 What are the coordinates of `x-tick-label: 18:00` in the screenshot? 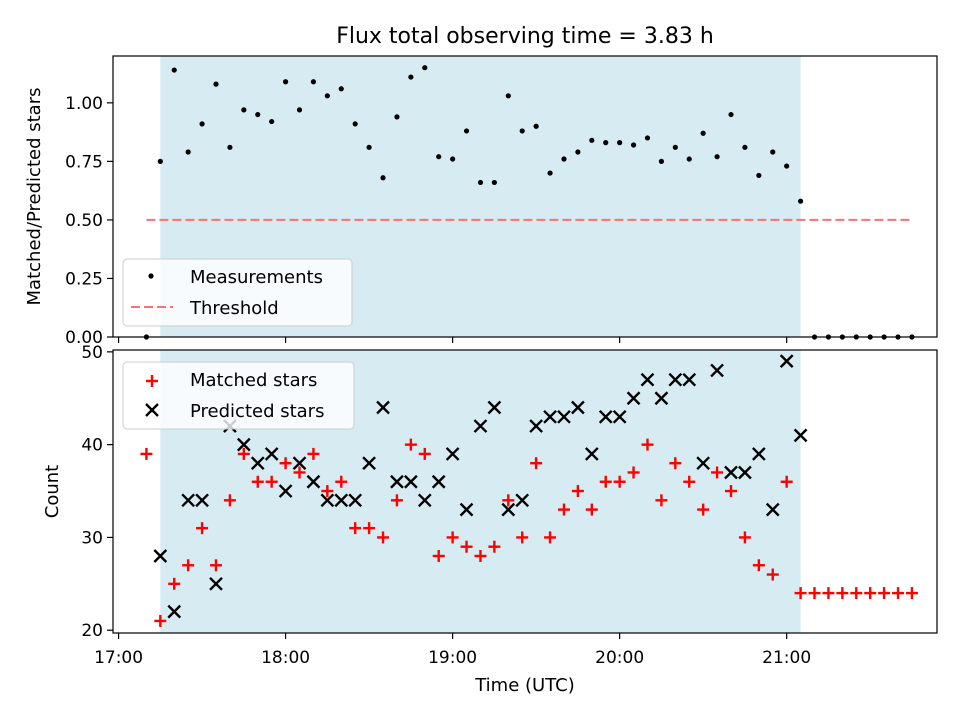 It's located at (285, 658).